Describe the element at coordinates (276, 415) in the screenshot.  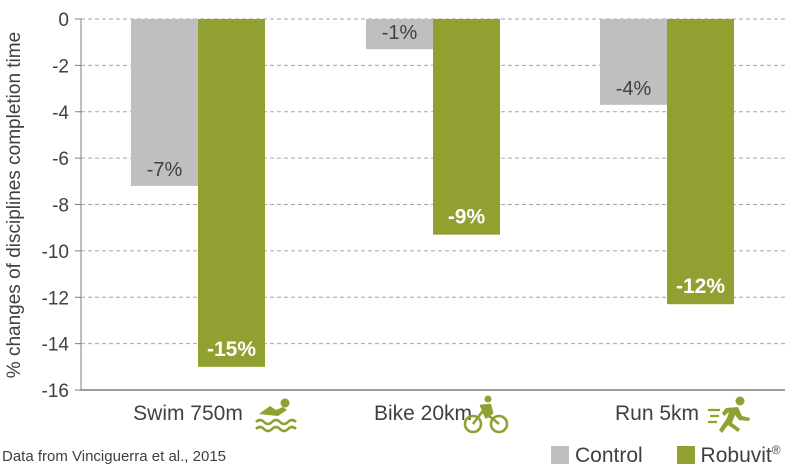
I see `swimmer-icon` at that location.